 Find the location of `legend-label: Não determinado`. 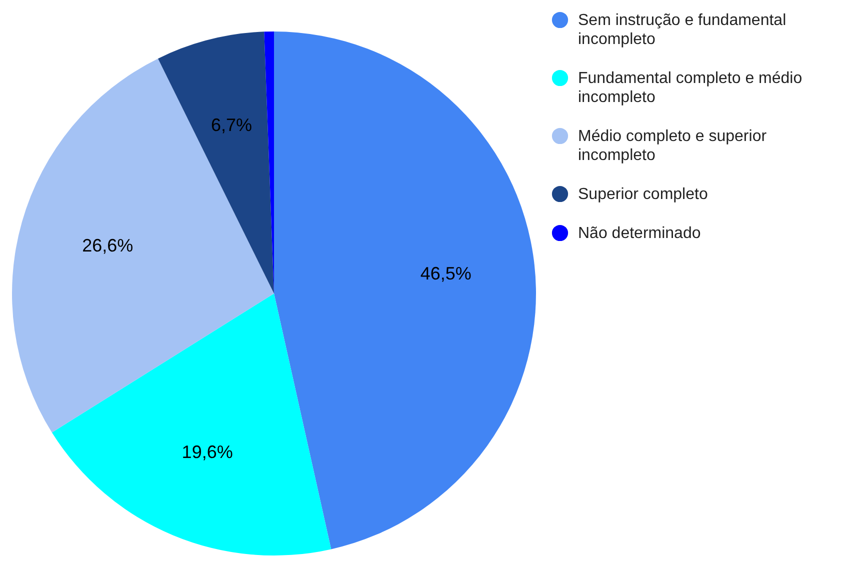

legend-label: Não determinado is located at coordinates (639, 233).